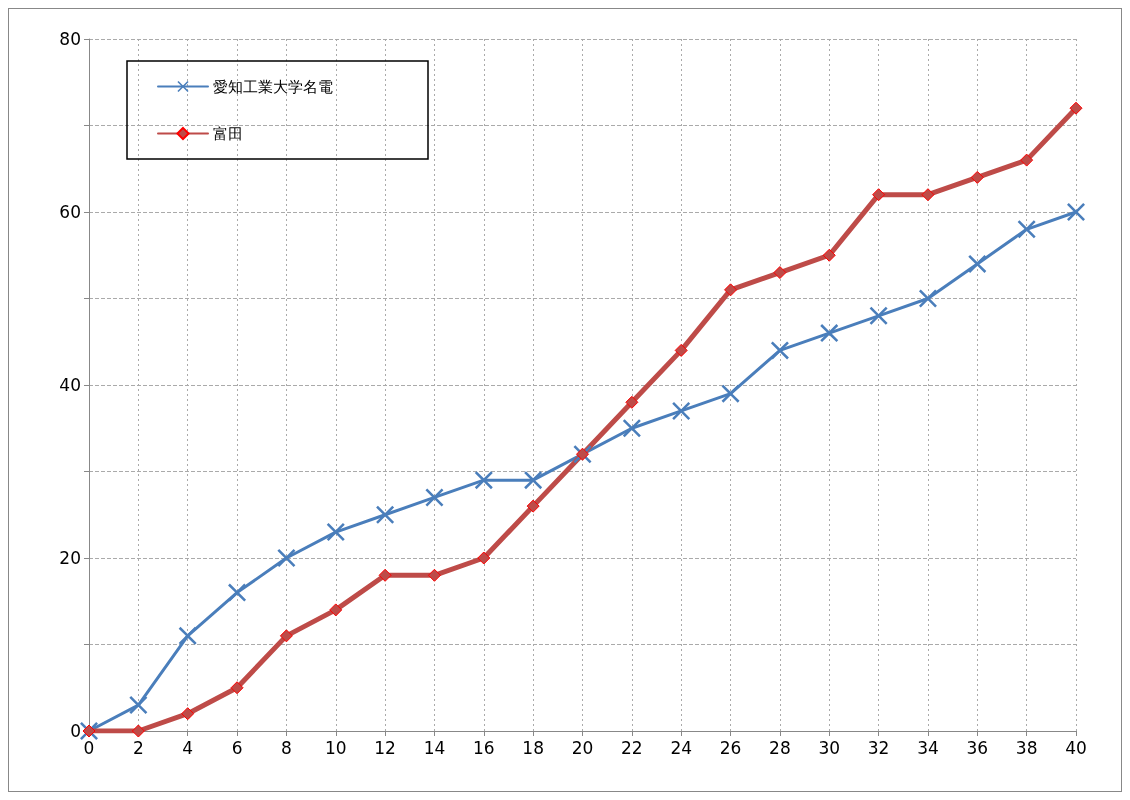  What do you see at coordinates (237, 747) in the screenshot?
I see `x-tick-label: 6` at bounding box center [237, 747].